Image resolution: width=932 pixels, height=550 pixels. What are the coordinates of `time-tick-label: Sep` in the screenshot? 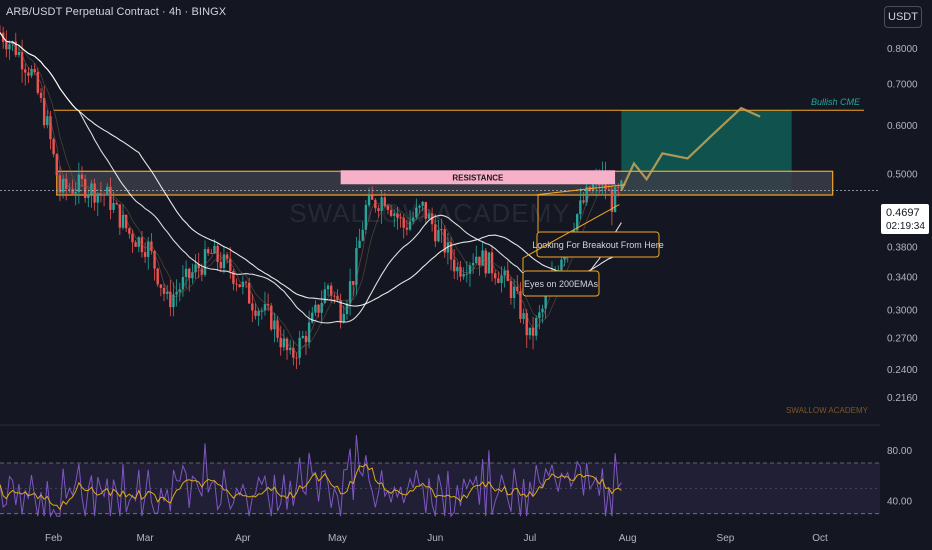 It's located at (726, 538).